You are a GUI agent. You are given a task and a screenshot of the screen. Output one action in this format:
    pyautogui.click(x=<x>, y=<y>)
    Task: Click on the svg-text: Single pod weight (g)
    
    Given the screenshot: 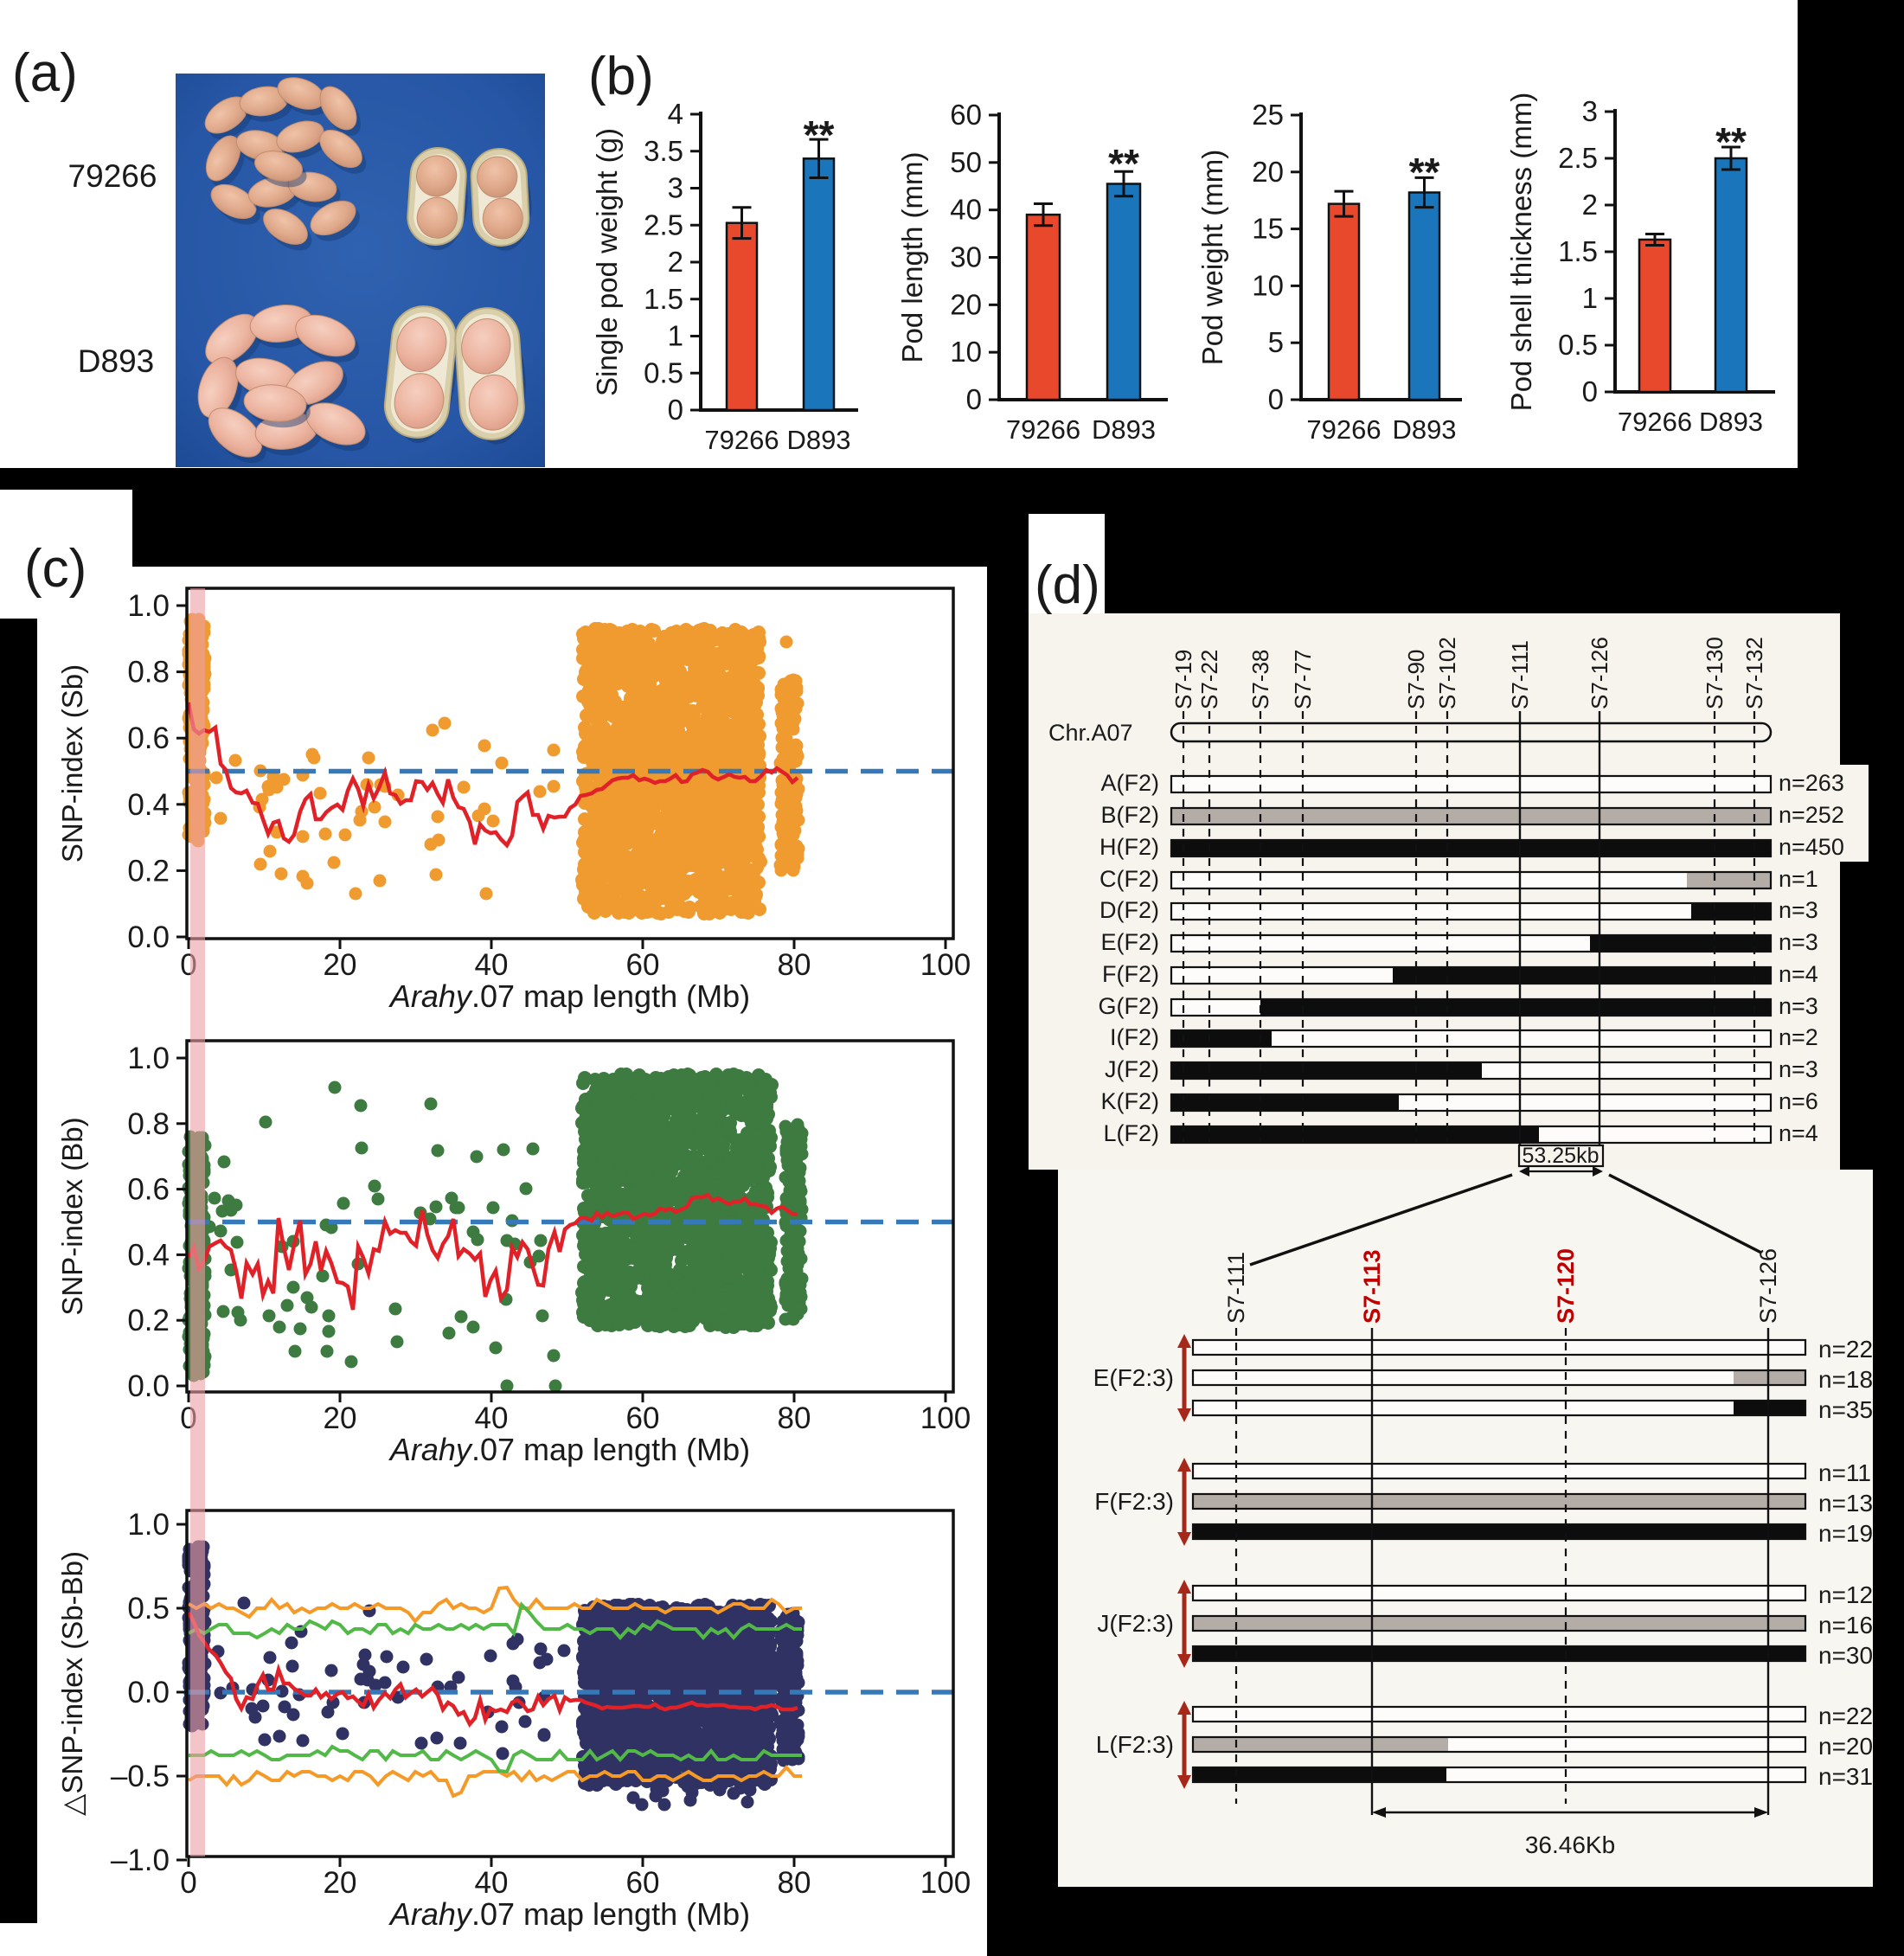 What is the action you would take?
    pyautogui.click(x=607, y=262)
    